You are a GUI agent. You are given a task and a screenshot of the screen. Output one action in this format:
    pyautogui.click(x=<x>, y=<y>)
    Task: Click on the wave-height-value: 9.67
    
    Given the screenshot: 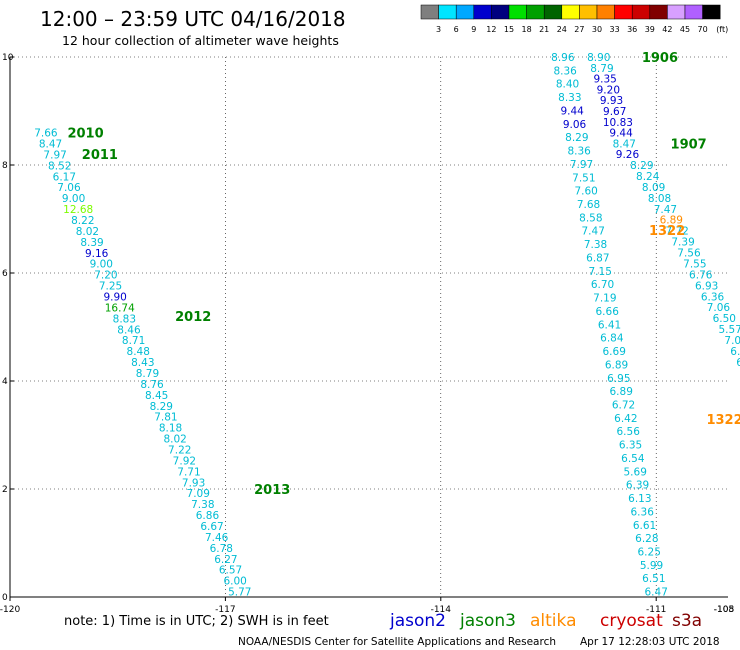 What is the action you would take?
    pyautogui.click(x=614, y=112)
    